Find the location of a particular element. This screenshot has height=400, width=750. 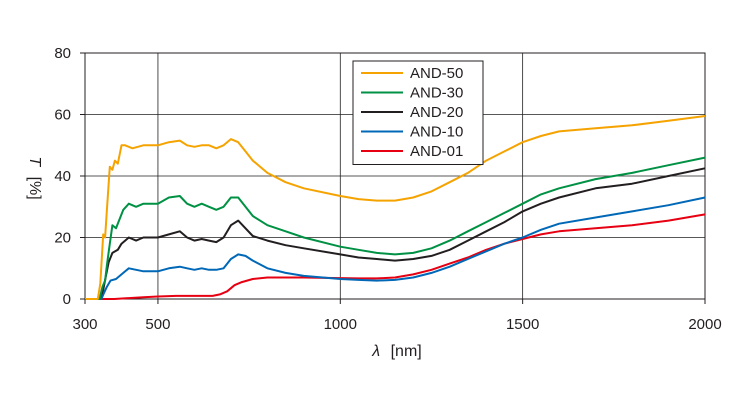

legend-label: AND-10 is located at coordinates (436, 132).